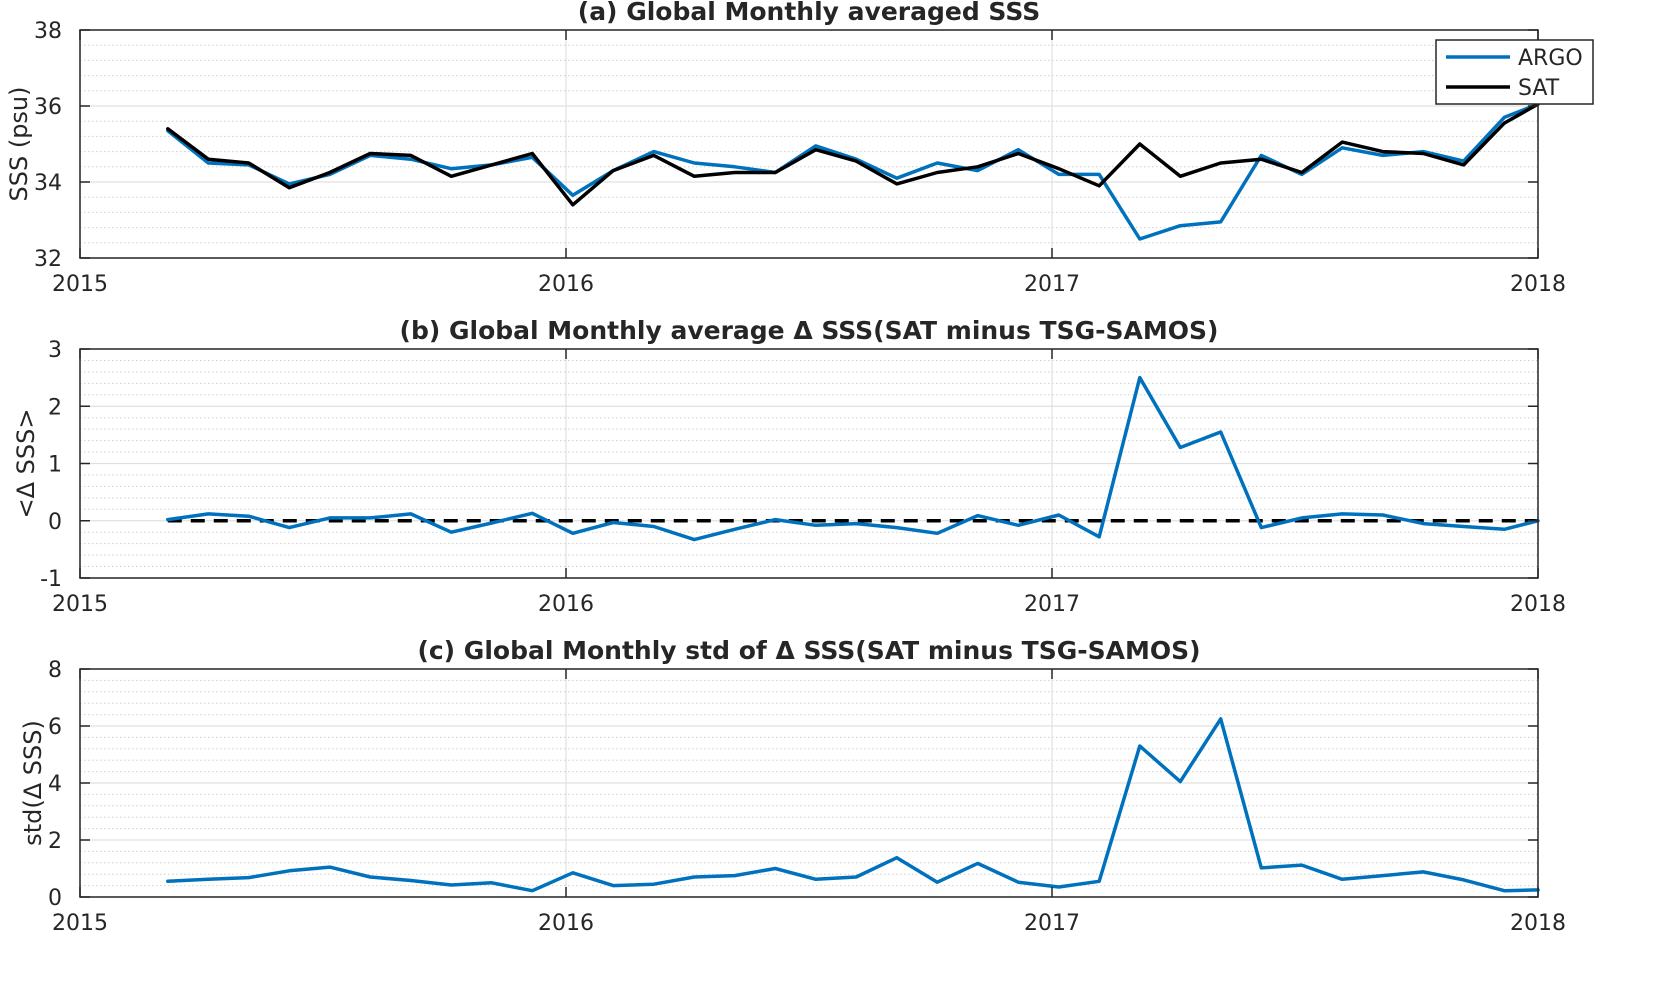 The width and height of the screenshot is (1656, 982). What do you see at coordinates (33, 783) in the screenshot?
I see `panel-c-y-axis-label: std(Δ SSS)` at bounding box center [33, 783].